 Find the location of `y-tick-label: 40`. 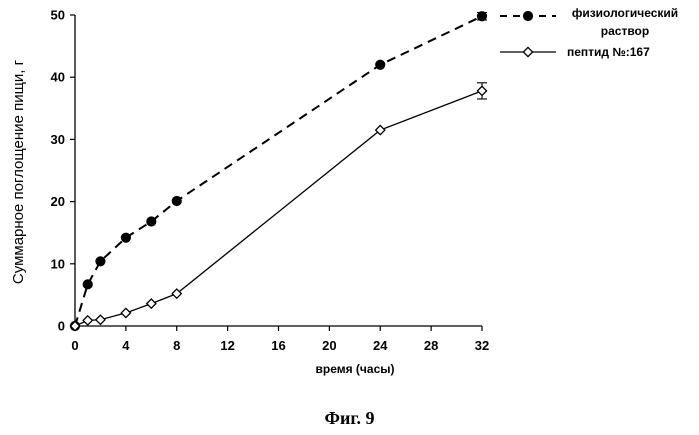

y-tick-label: 40 is located at coordinates (58, 77).